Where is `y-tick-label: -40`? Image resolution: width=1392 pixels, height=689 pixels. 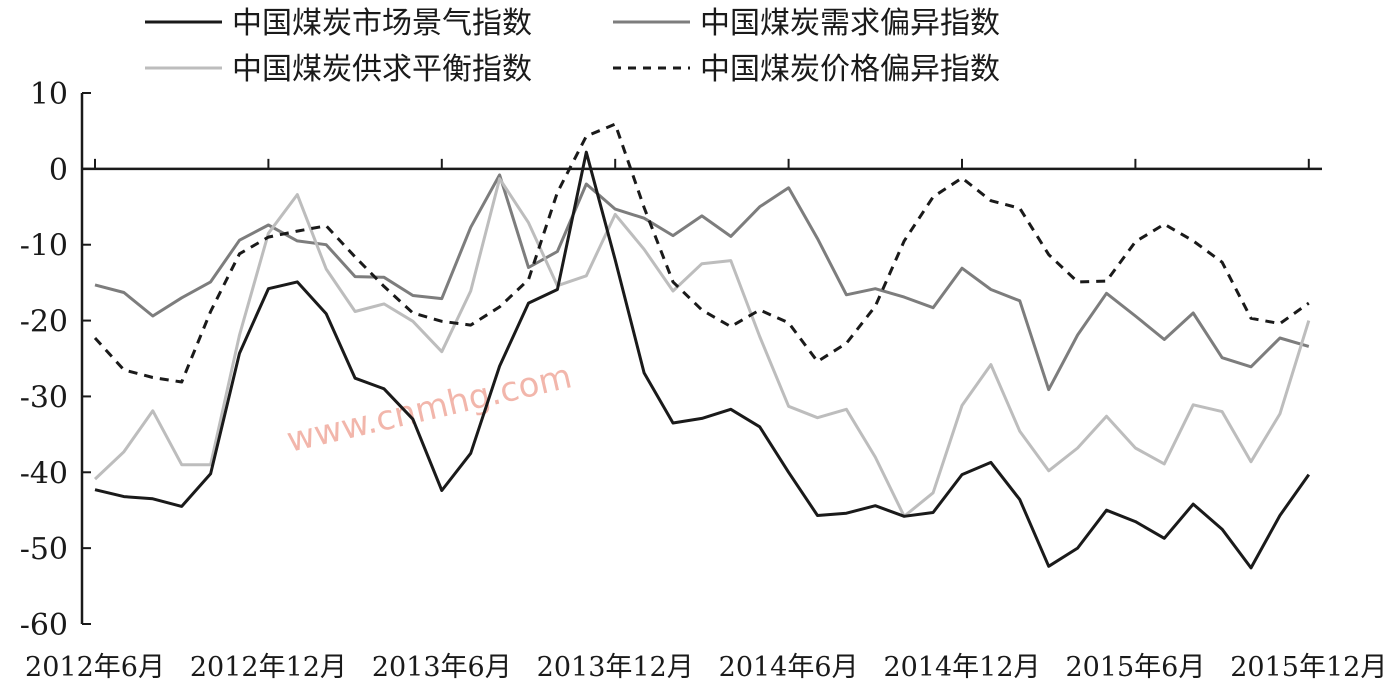
y-tick-label: -40 is located at coordinates (44, 473).